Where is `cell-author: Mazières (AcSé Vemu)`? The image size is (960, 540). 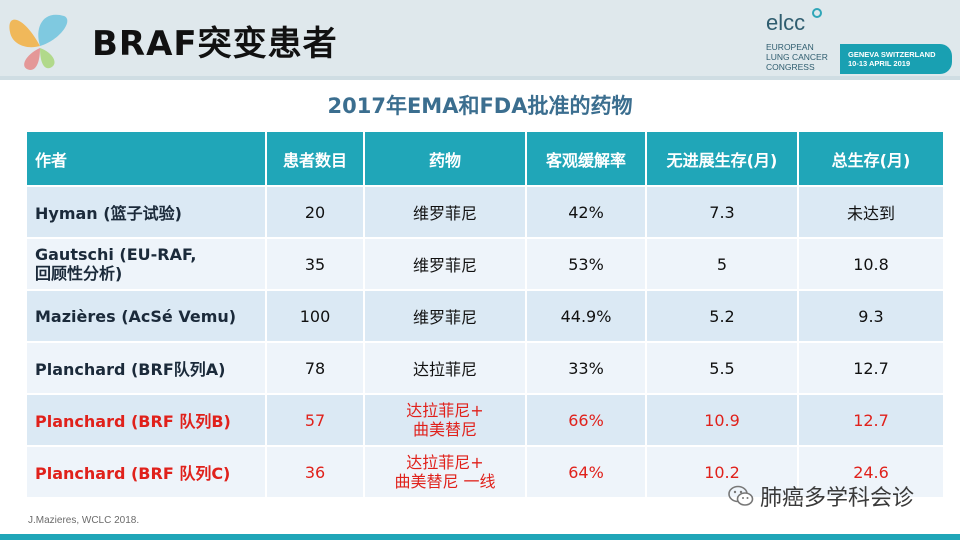 cell-author: Mazières (AcSé Vemu) is located at coordinates (146, 316).